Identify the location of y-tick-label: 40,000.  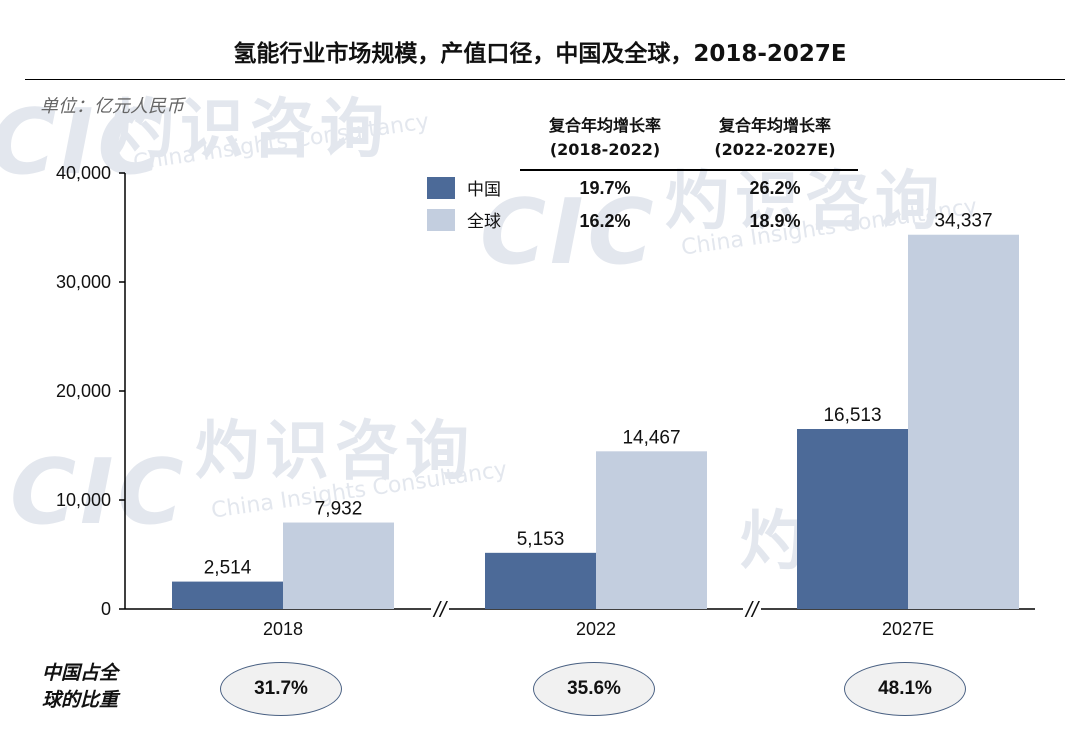
(83, 173).